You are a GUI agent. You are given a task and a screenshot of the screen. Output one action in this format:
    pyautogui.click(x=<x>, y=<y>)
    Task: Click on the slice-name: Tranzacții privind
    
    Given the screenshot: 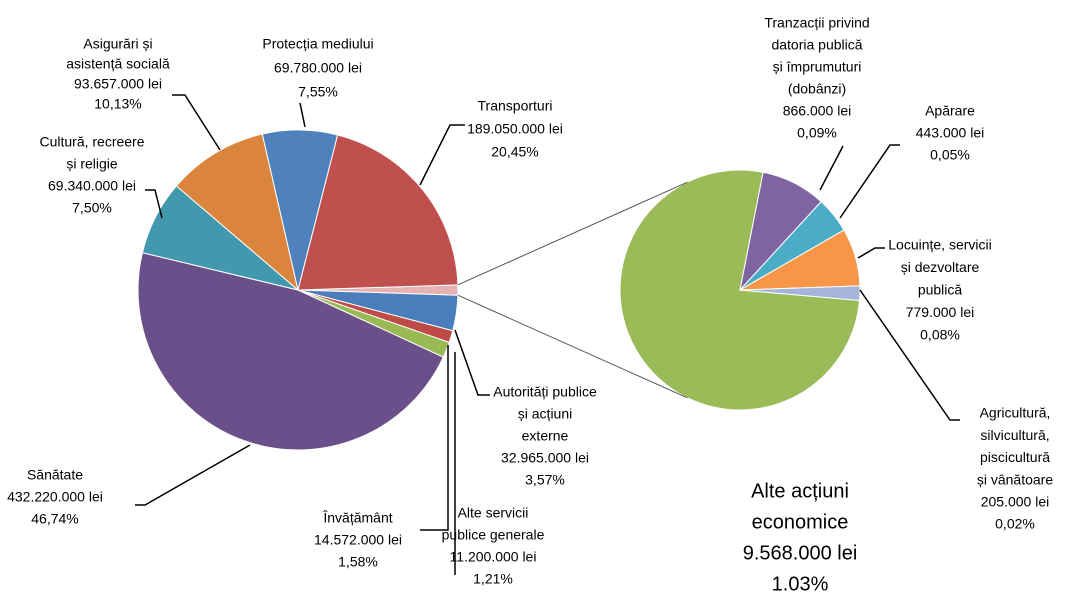 What is the action you would take?
    pyautogui.click(x=816, y=23)
    